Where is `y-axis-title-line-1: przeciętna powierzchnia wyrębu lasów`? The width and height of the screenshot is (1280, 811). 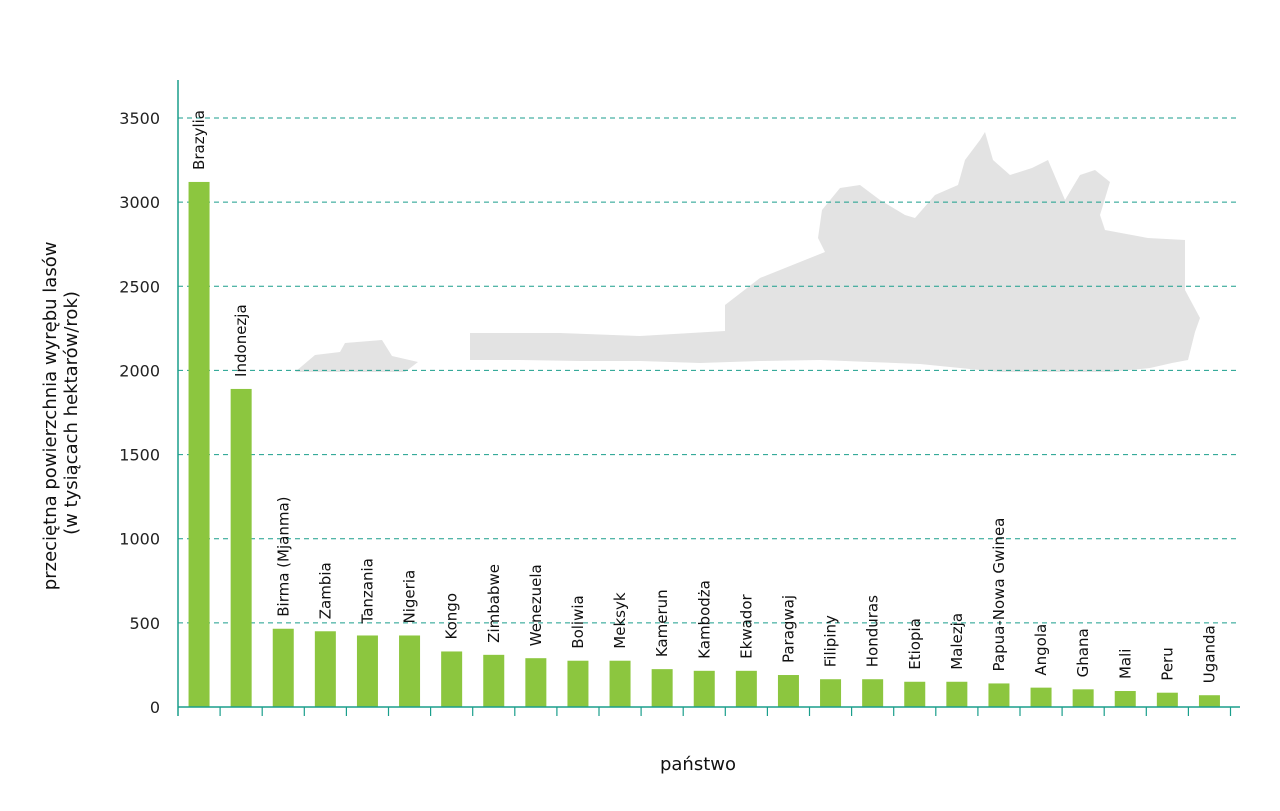
y-axis-title-line-1: przeciętna powierzchnia wyrębu lasów is located at coordinates (50, 416).